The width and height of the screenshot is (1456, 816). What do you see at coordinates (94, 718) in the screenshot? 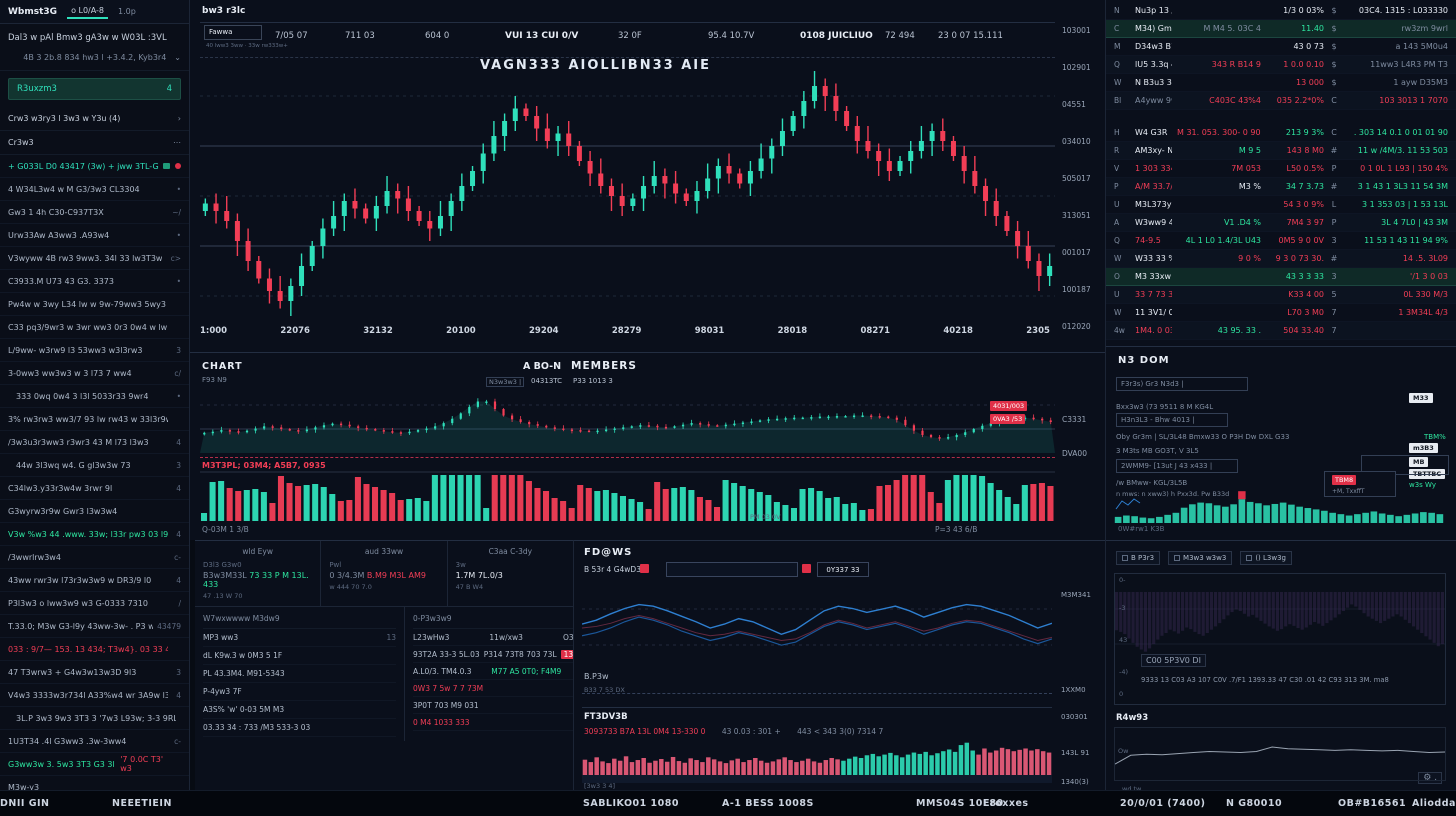
I see `sidebar-item: 3L.P 3w3 9w3 3T3 3 '7w3 L93w; 3-3 9RL3/U` at bounding box center [94, 718].